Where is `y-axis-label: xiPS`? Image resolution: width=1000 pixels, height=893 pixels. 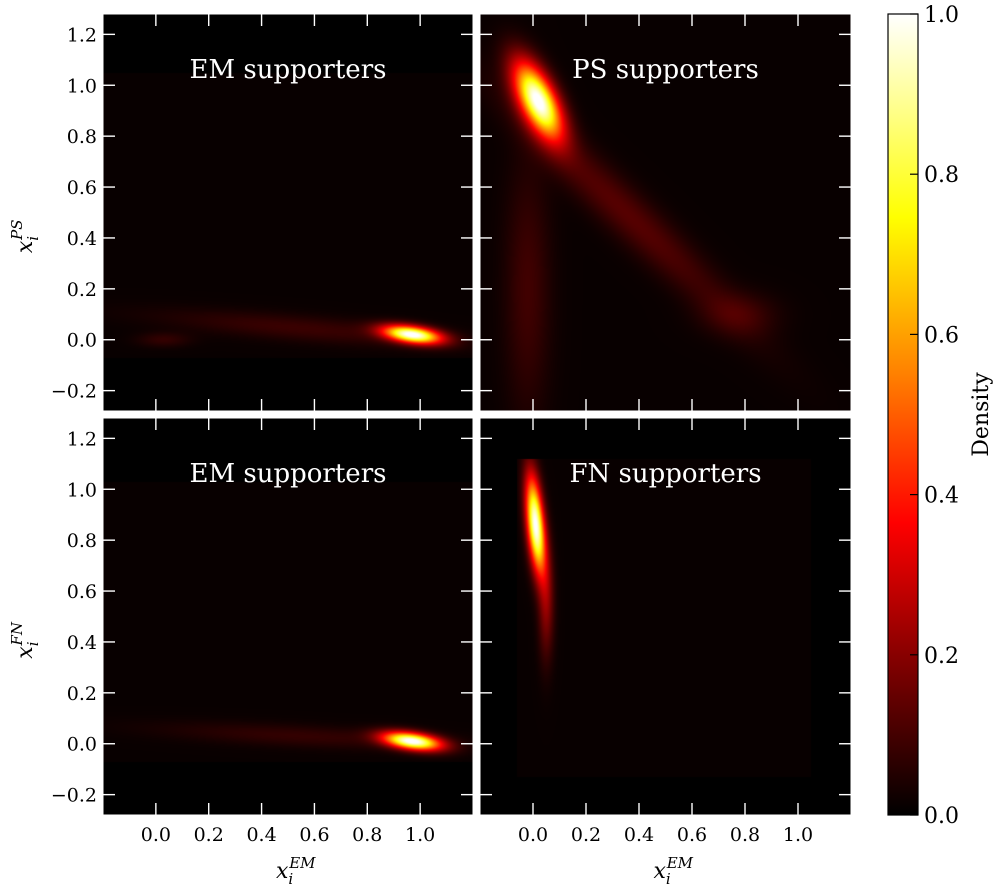 y-axis-label: xiPS is located at coordinates (25, 237).